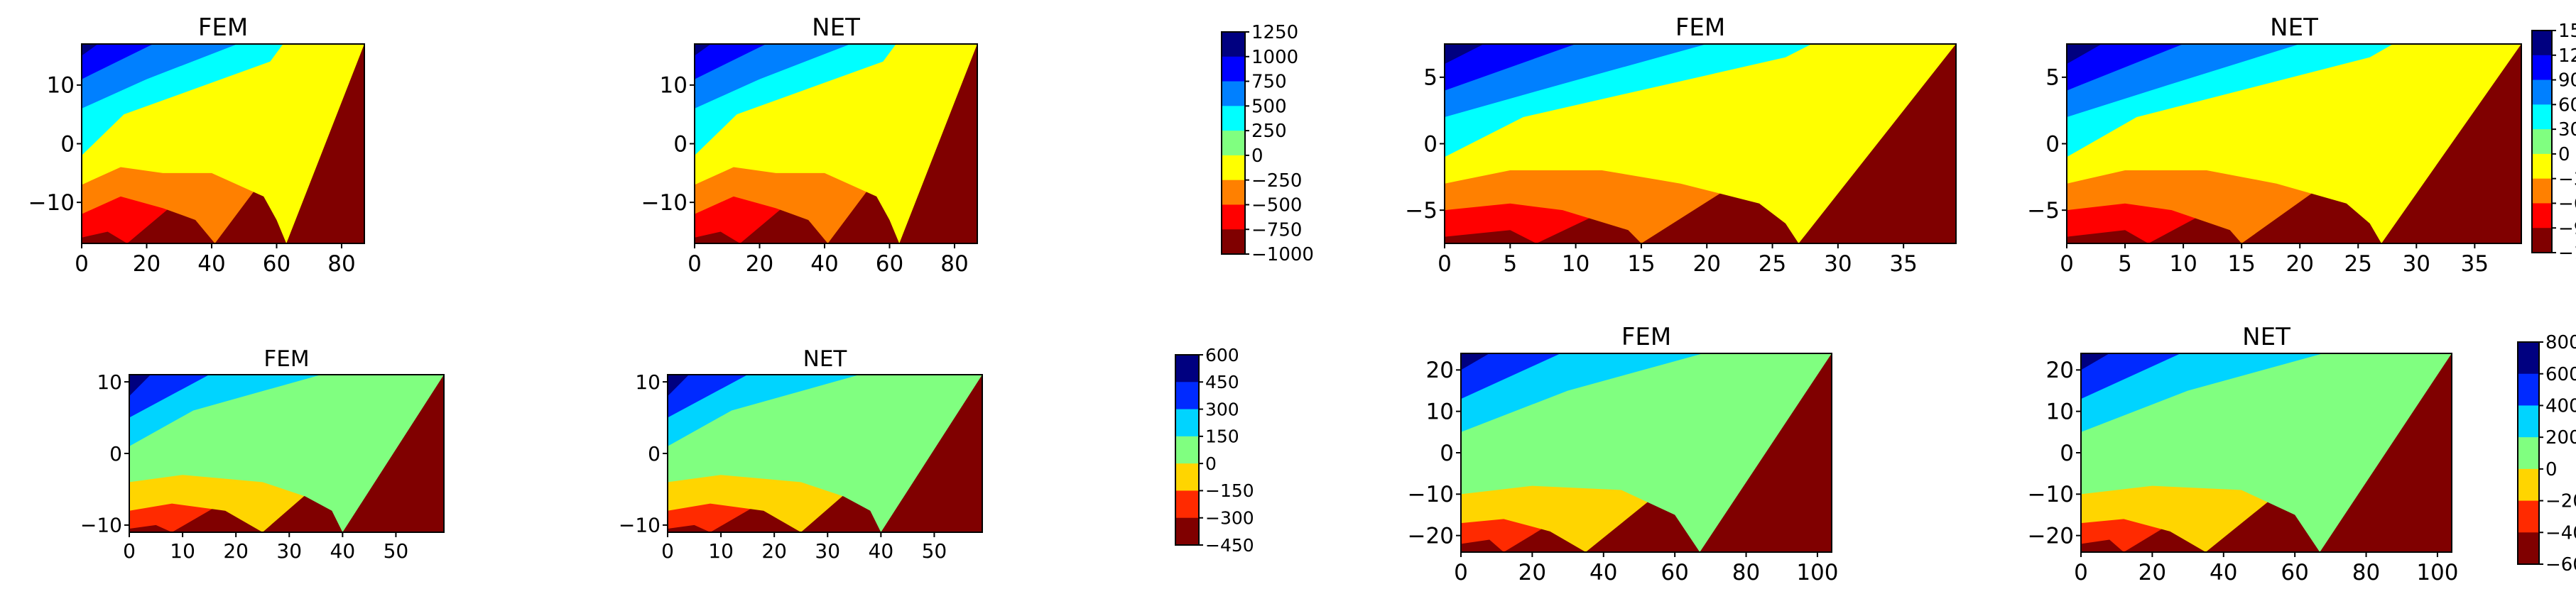 Image resolution: width=2576 pixels, height=589 pixels. Describe the element at coordinates (1269, 106) in the screenshot. I see `colorbar-label: 500` at that location.